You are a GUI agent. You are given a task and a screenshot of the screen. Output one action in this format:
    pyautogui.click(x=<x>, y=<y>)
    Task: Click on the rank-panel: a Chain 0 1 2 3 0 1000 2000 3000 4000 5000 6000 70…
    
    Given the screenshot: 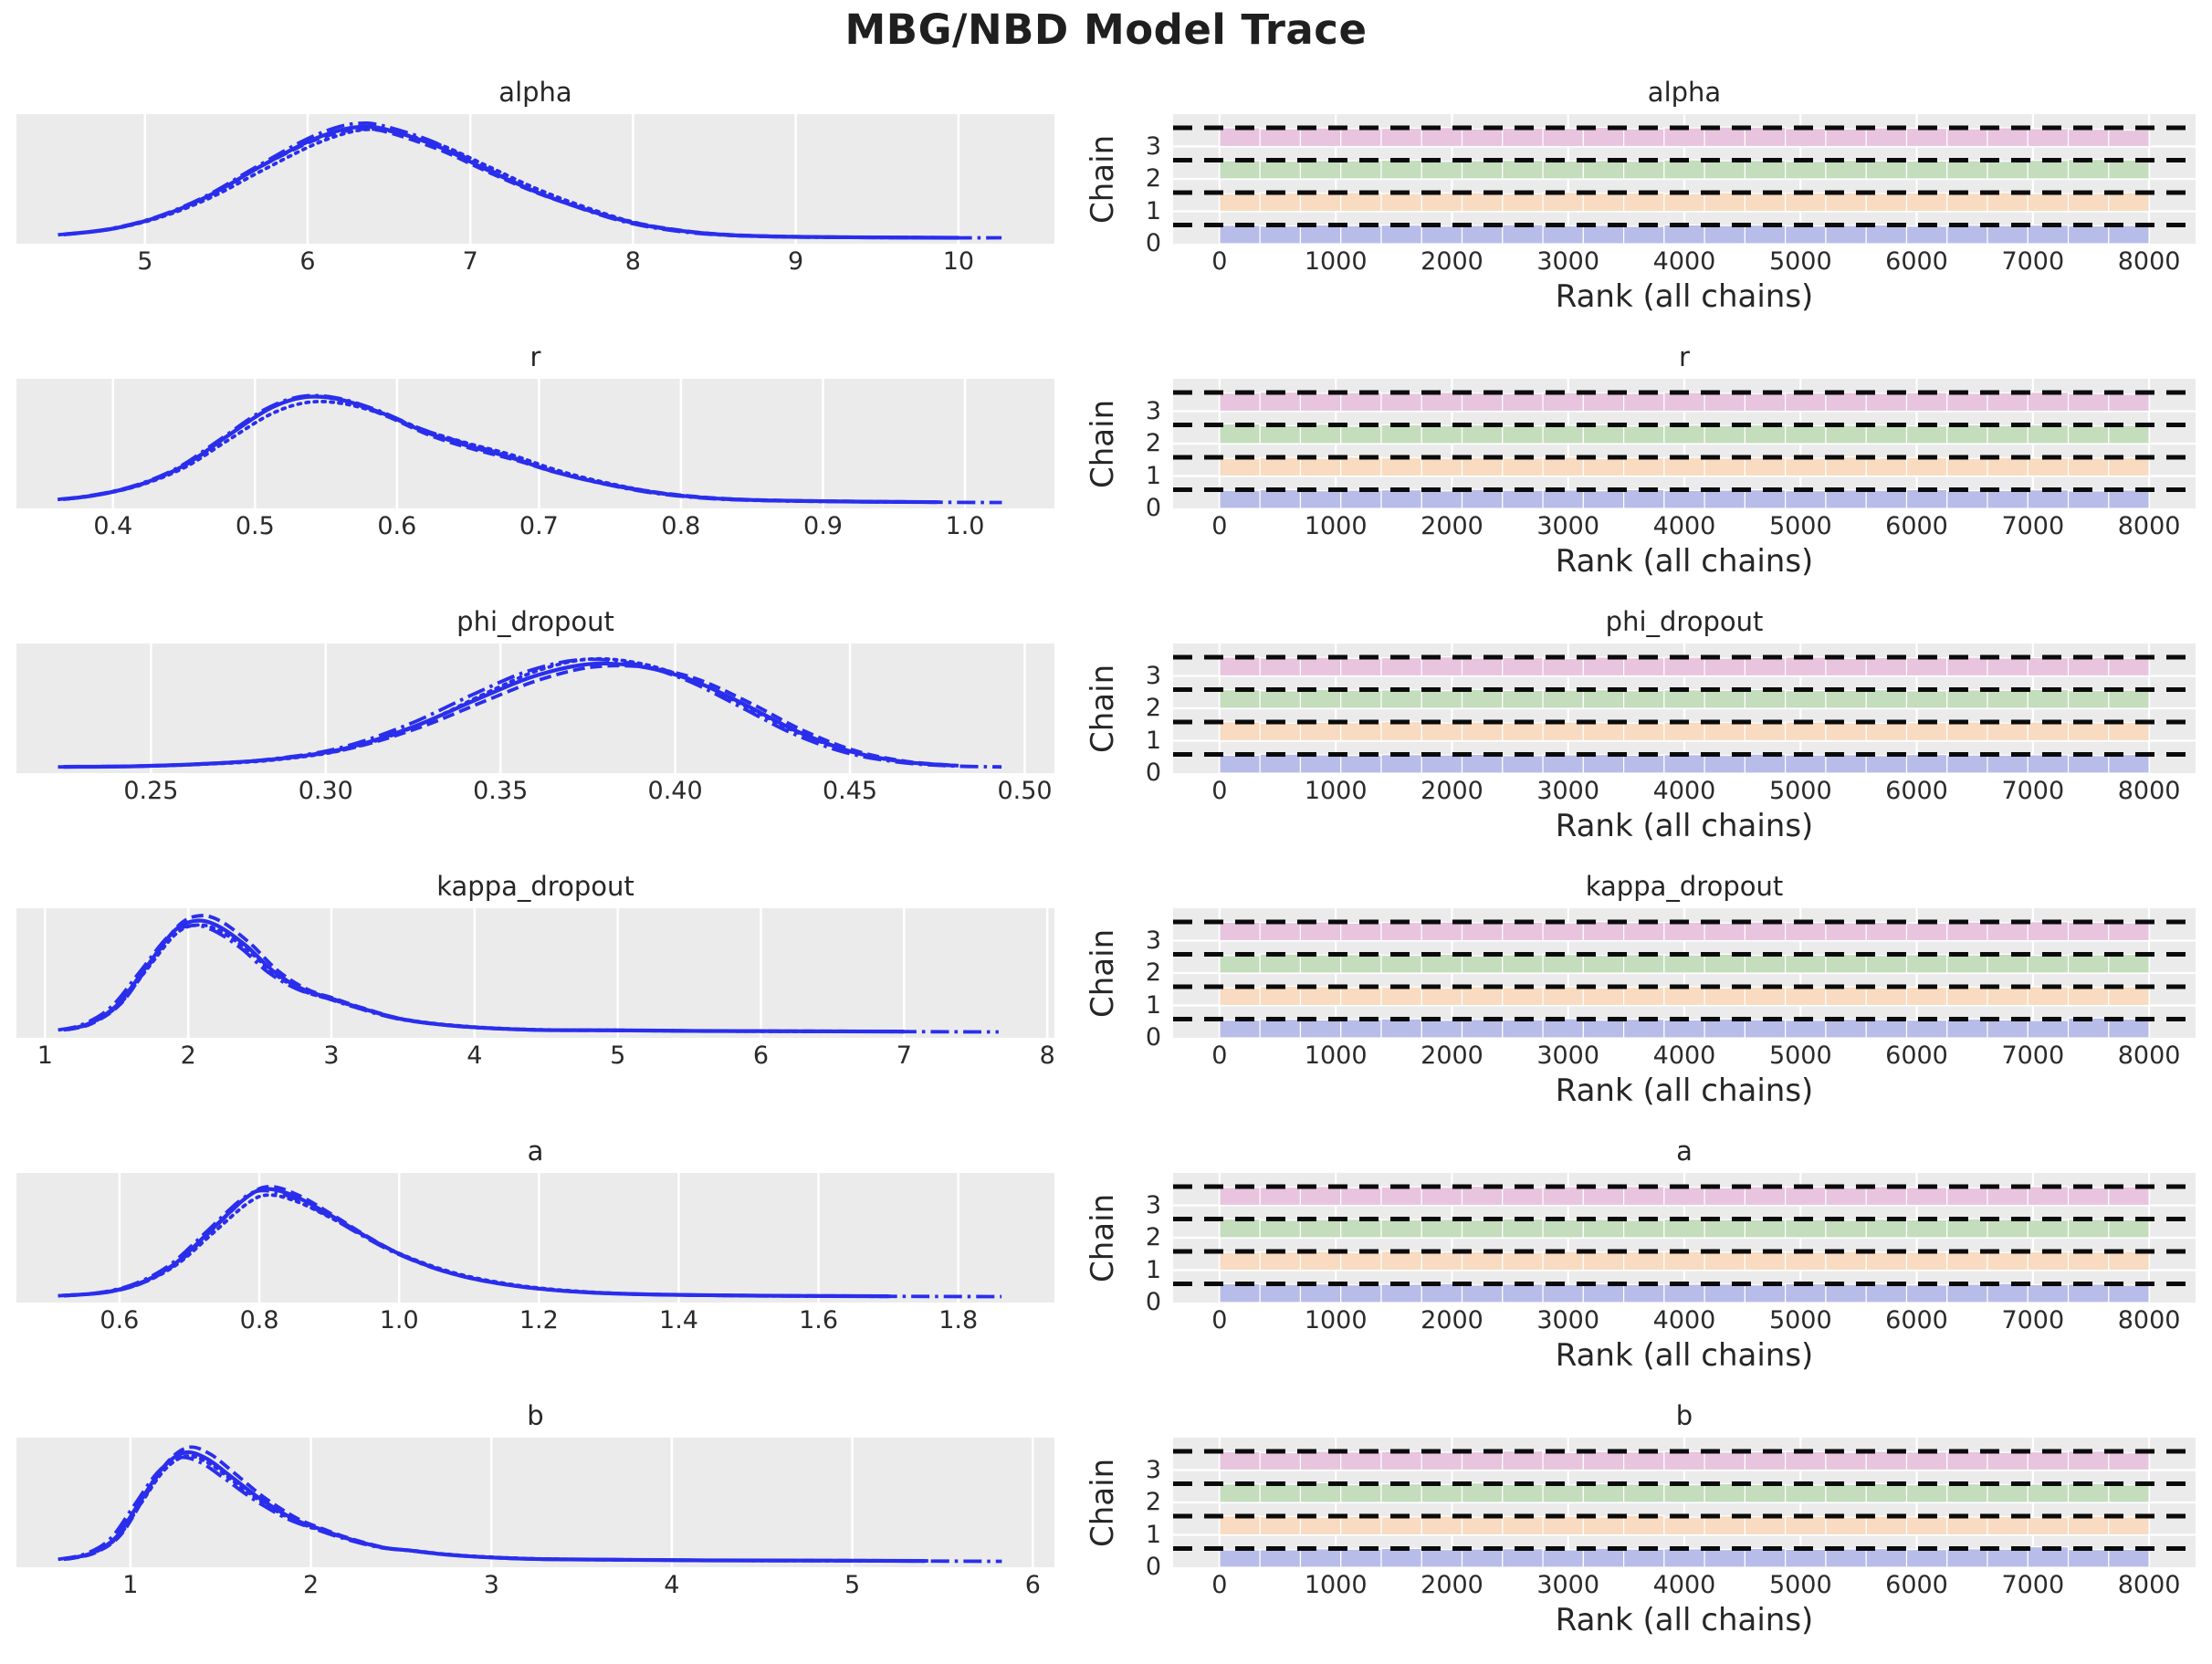 What is the action you would take?
    pyautogui.click(x=1640, y=1263)
    